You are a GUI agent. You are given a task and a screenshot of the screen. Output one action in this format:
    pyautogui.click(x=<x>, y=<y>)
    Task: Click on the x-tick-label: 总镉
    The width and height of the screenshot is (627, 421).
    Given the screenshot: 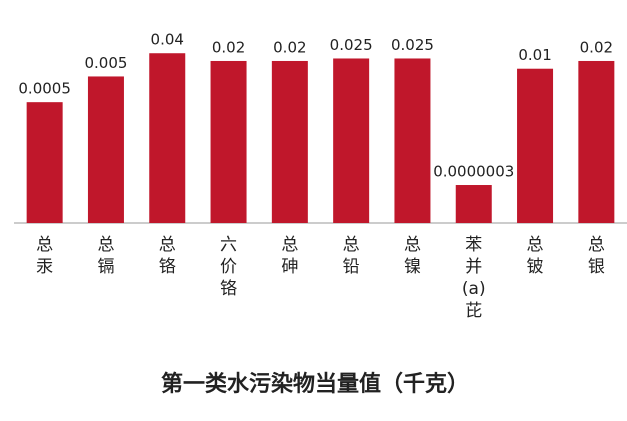 What is the action you would take?
    pyautogui.click(x=105, y=256)
    